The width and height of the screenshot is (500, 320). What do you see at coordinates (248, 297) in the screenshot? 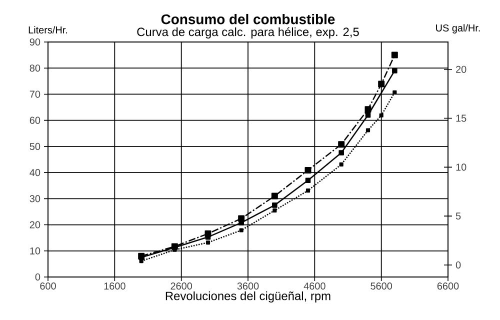
I see `x-axis-title: Revoluciones del cigüeñal, rpm` at bounding box center [248, 297].